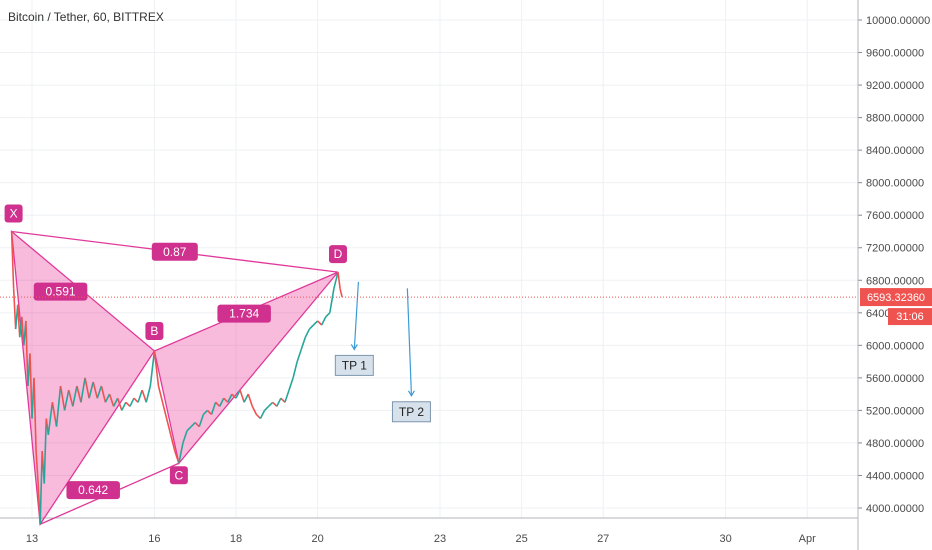  I want to click on x-tick-label: 16, so click(154, 539).